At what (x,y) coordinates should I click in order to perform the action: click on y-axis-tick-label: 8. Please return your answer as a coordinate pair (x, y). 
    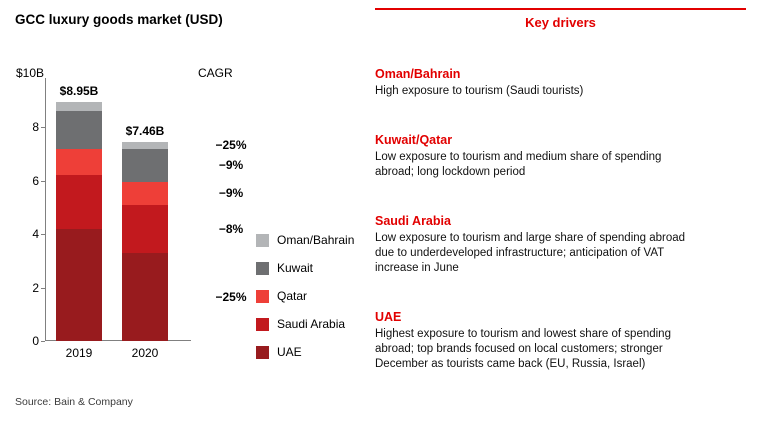
    Looking at the image, I should click on (35, 127).